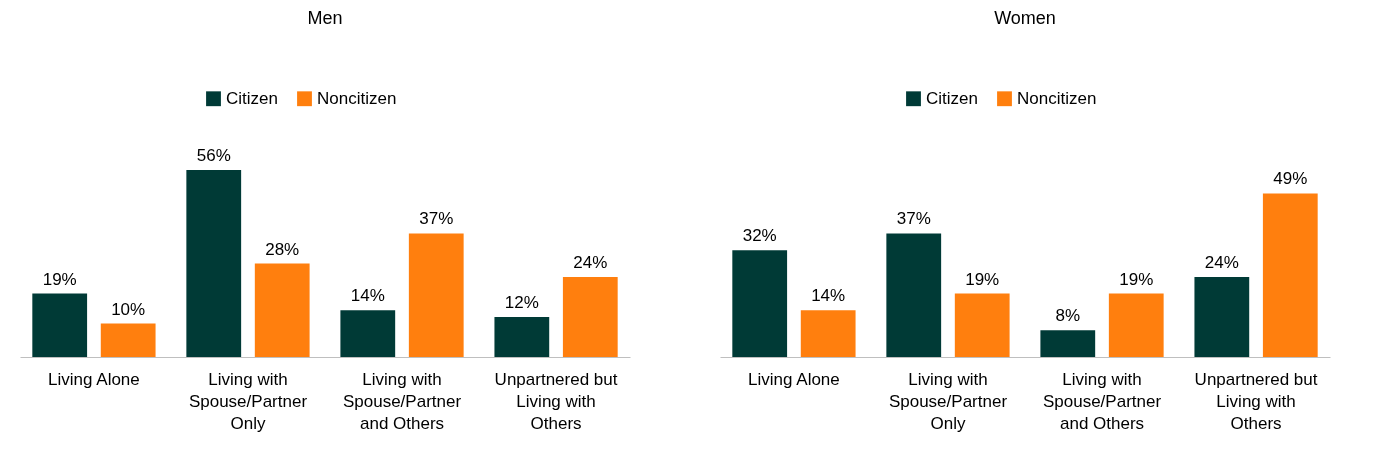 Image resolution: width=1381 pixels, height=454 pixels. Describe the element at coordinates (1068, 316) in the screenshot. I see `data-label: 8%` at that location.